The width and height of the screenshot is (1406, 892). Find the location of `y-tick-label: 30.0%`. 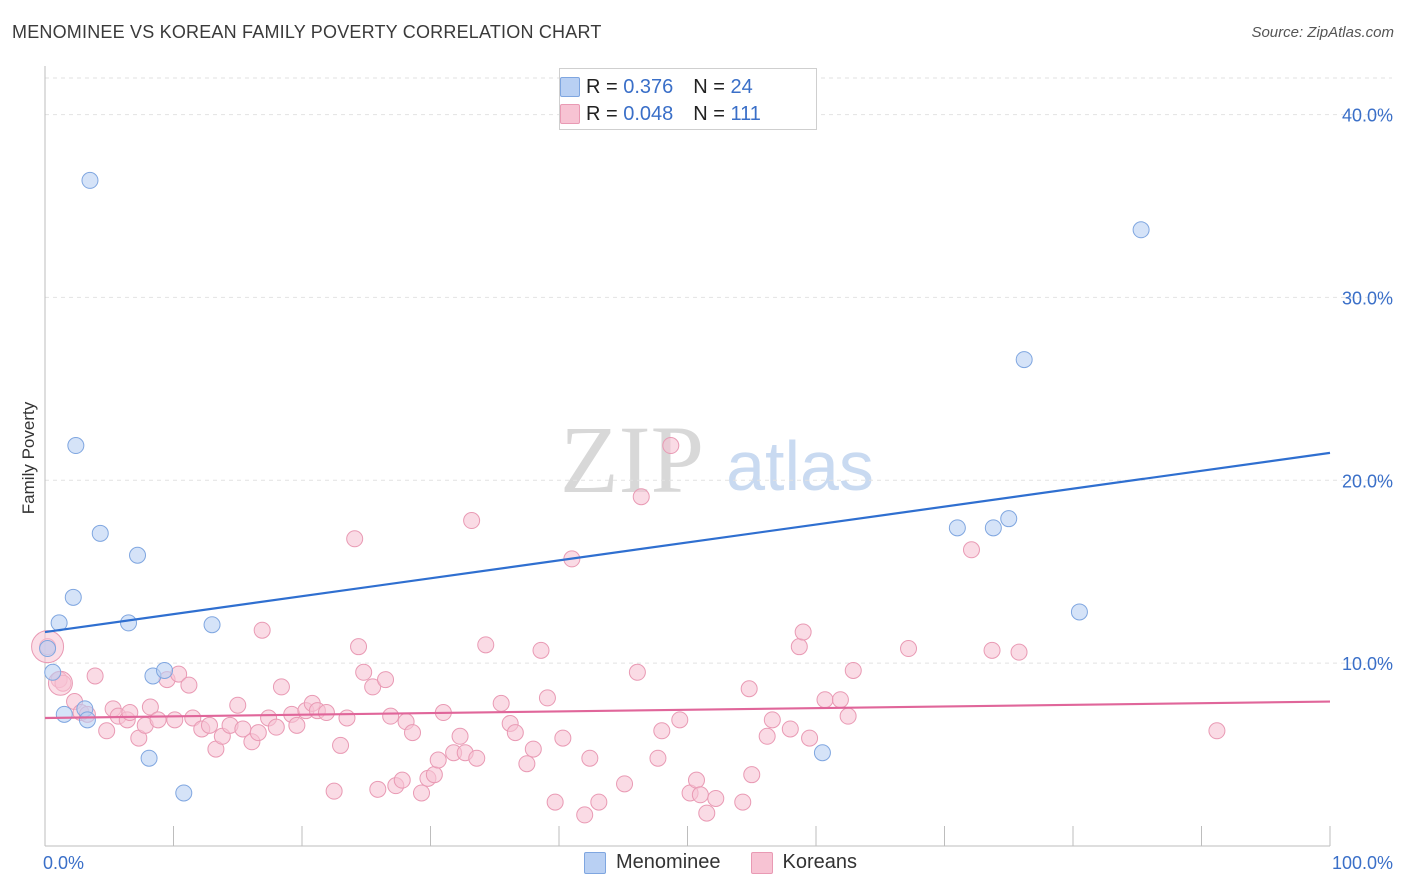

y-tick-label: 30.0% is located at coordinates (1367, 298).